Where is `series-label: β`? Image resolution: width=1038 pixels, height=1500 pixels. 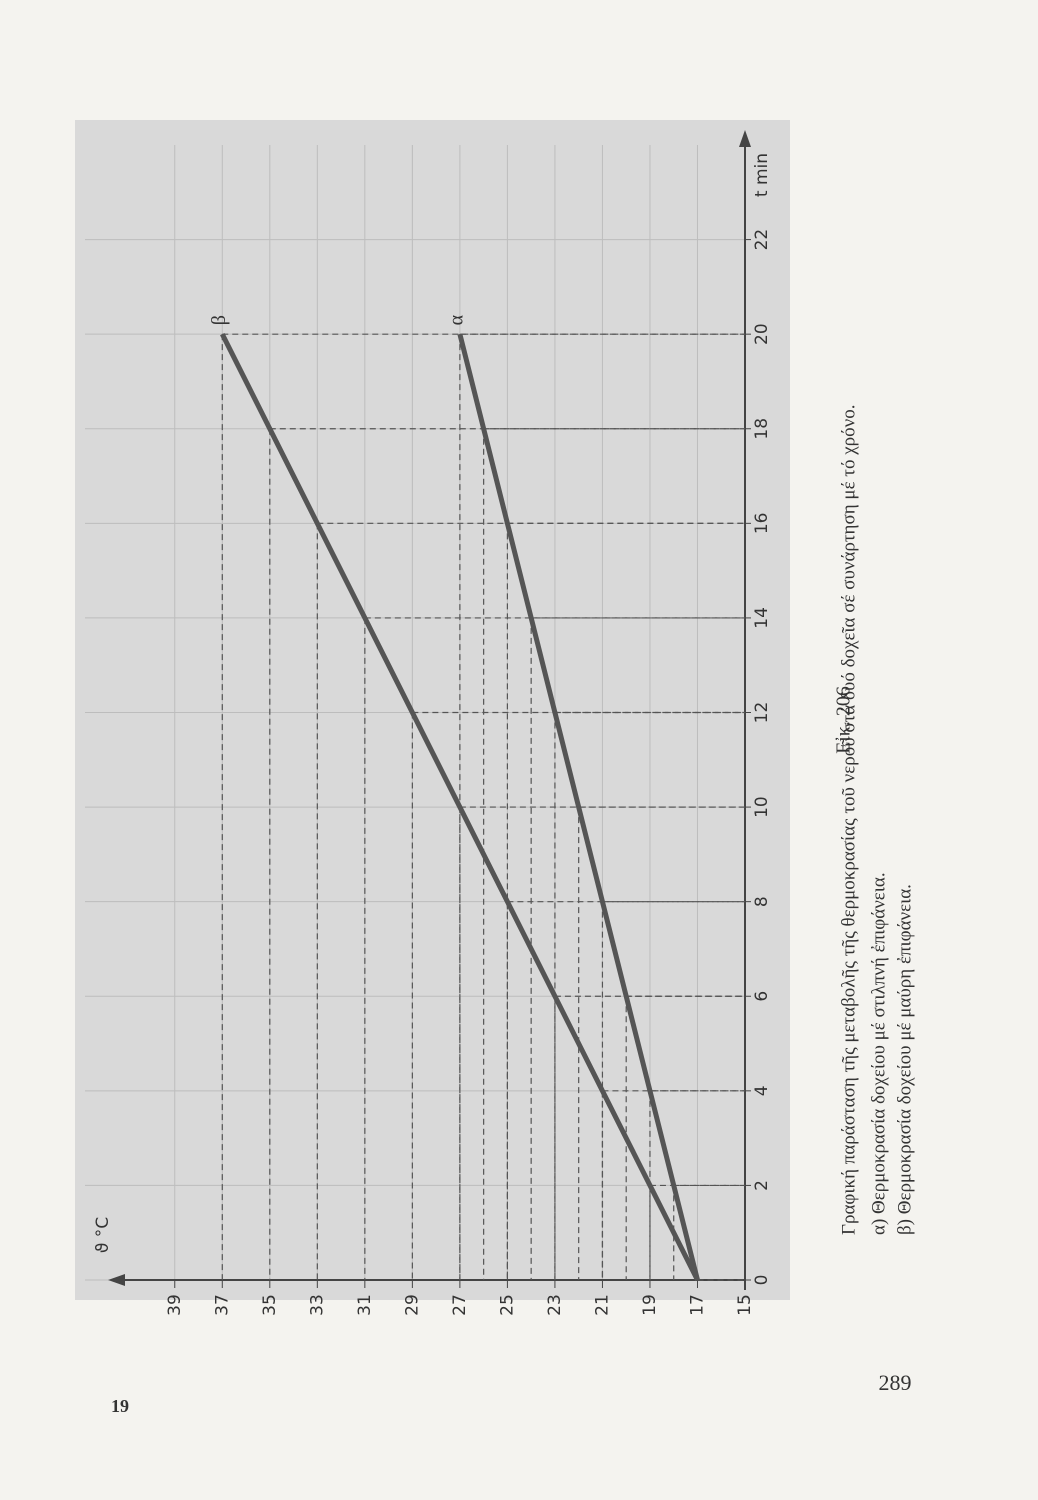 series-label: β is located at coordinates (219, 320).